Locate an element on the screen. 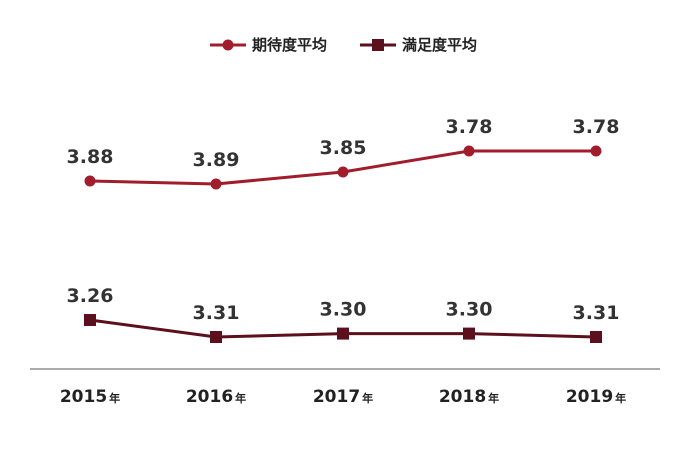 The height and width of the screenshot is (454, 700). legend-item-expectation: 期待度平均 is located at coordinates (268, 45).